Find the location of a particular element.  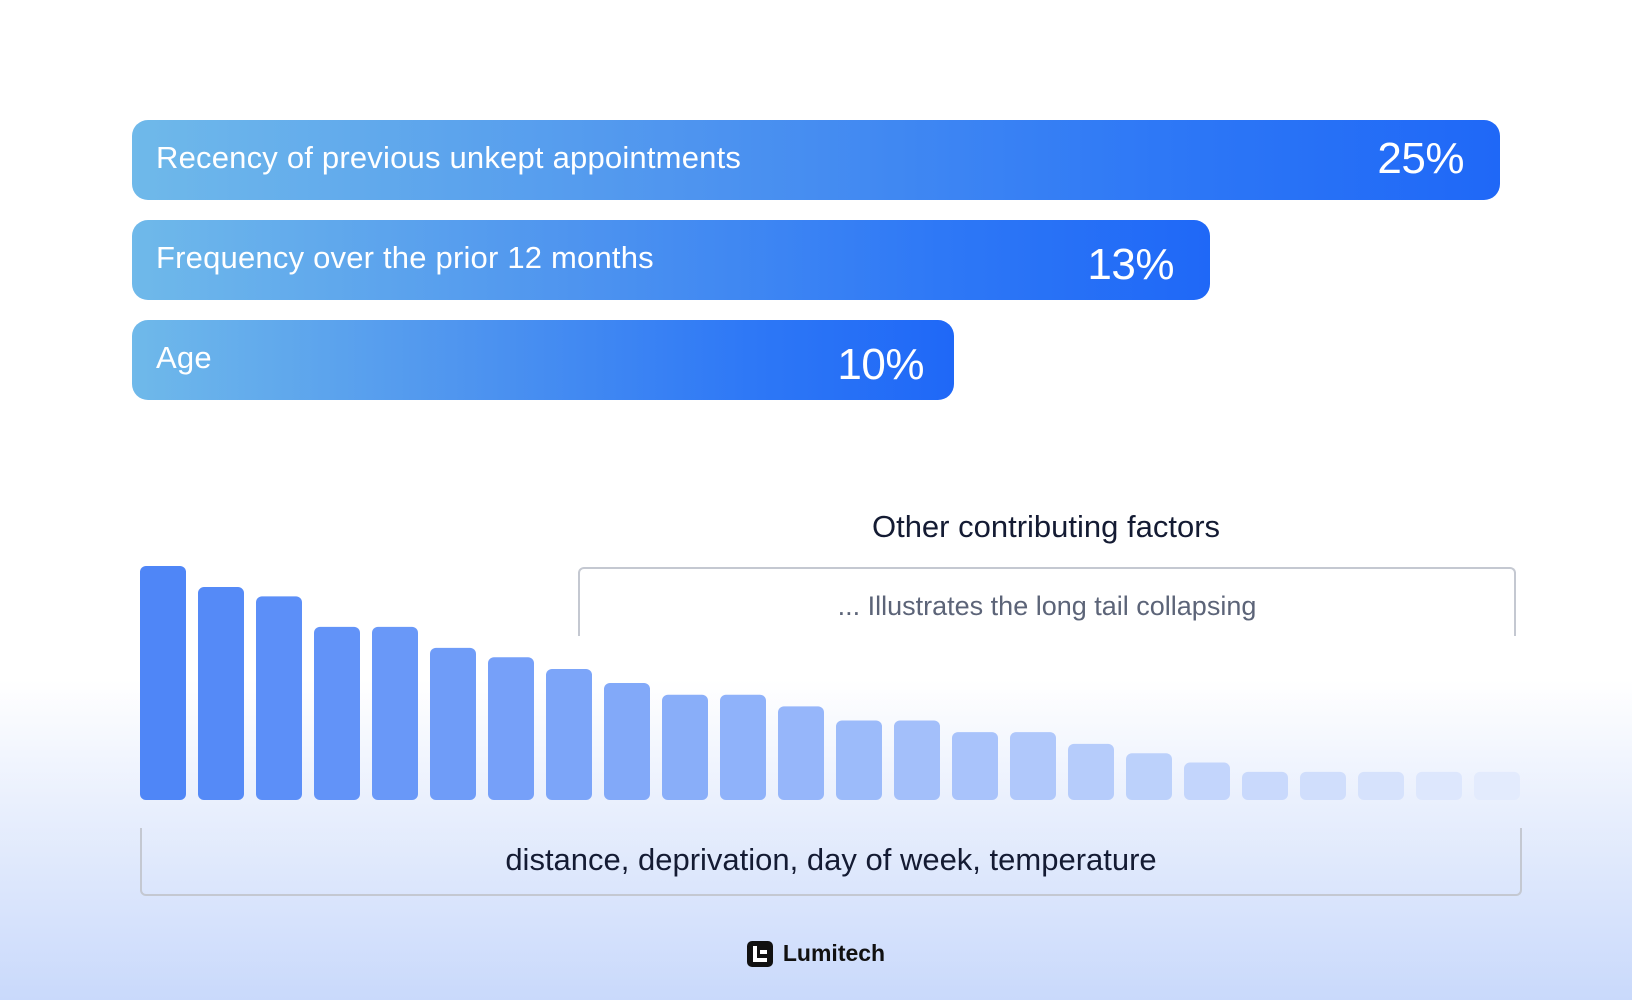

other-factors-title: Other contributing factors is located at coordinates (1046, 526).